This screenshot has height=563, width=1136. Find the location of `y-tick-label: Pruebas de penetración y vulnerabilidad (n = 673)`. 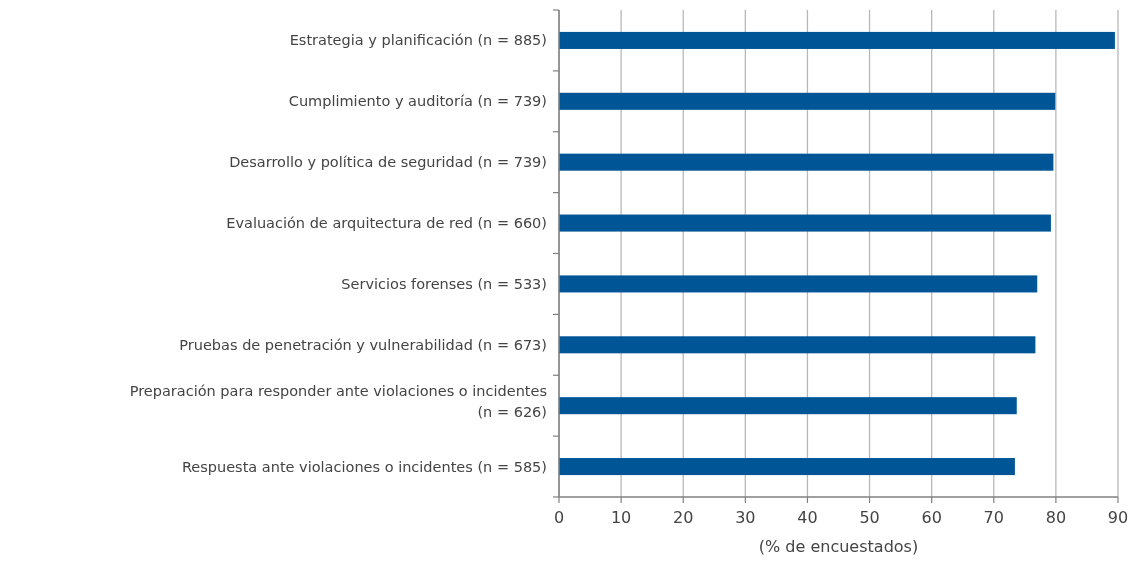

y-tick-label: Pruebas de penetración y vulnerabilidad (n = 673) is located at coordinates (363, 344).